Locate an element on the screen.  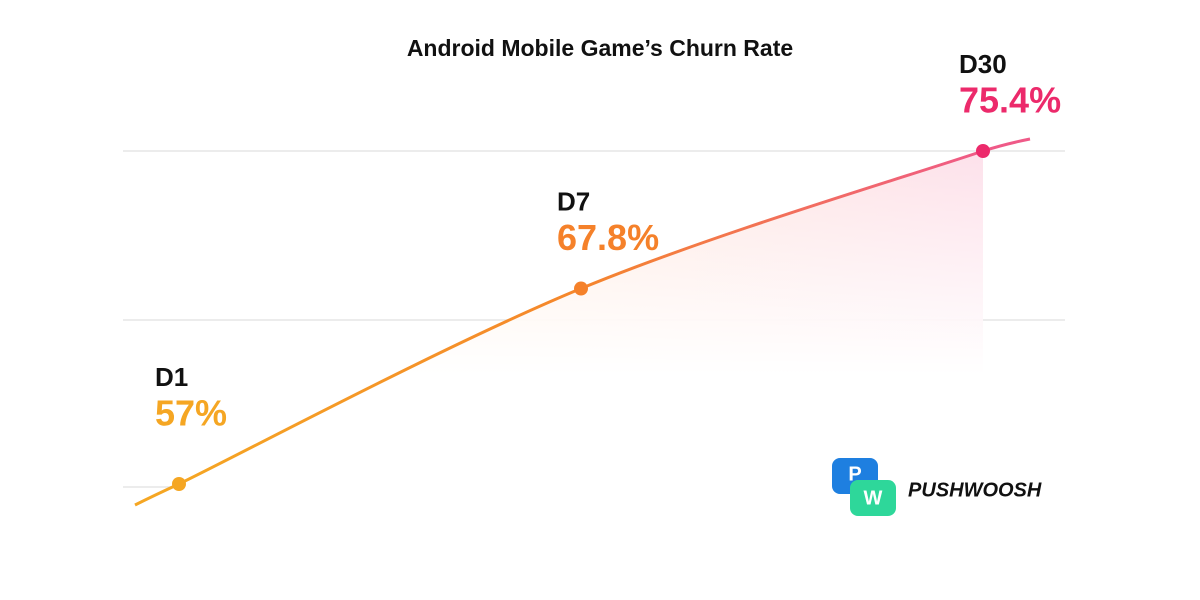
logo-bubble is located at coordinates (873, 498).